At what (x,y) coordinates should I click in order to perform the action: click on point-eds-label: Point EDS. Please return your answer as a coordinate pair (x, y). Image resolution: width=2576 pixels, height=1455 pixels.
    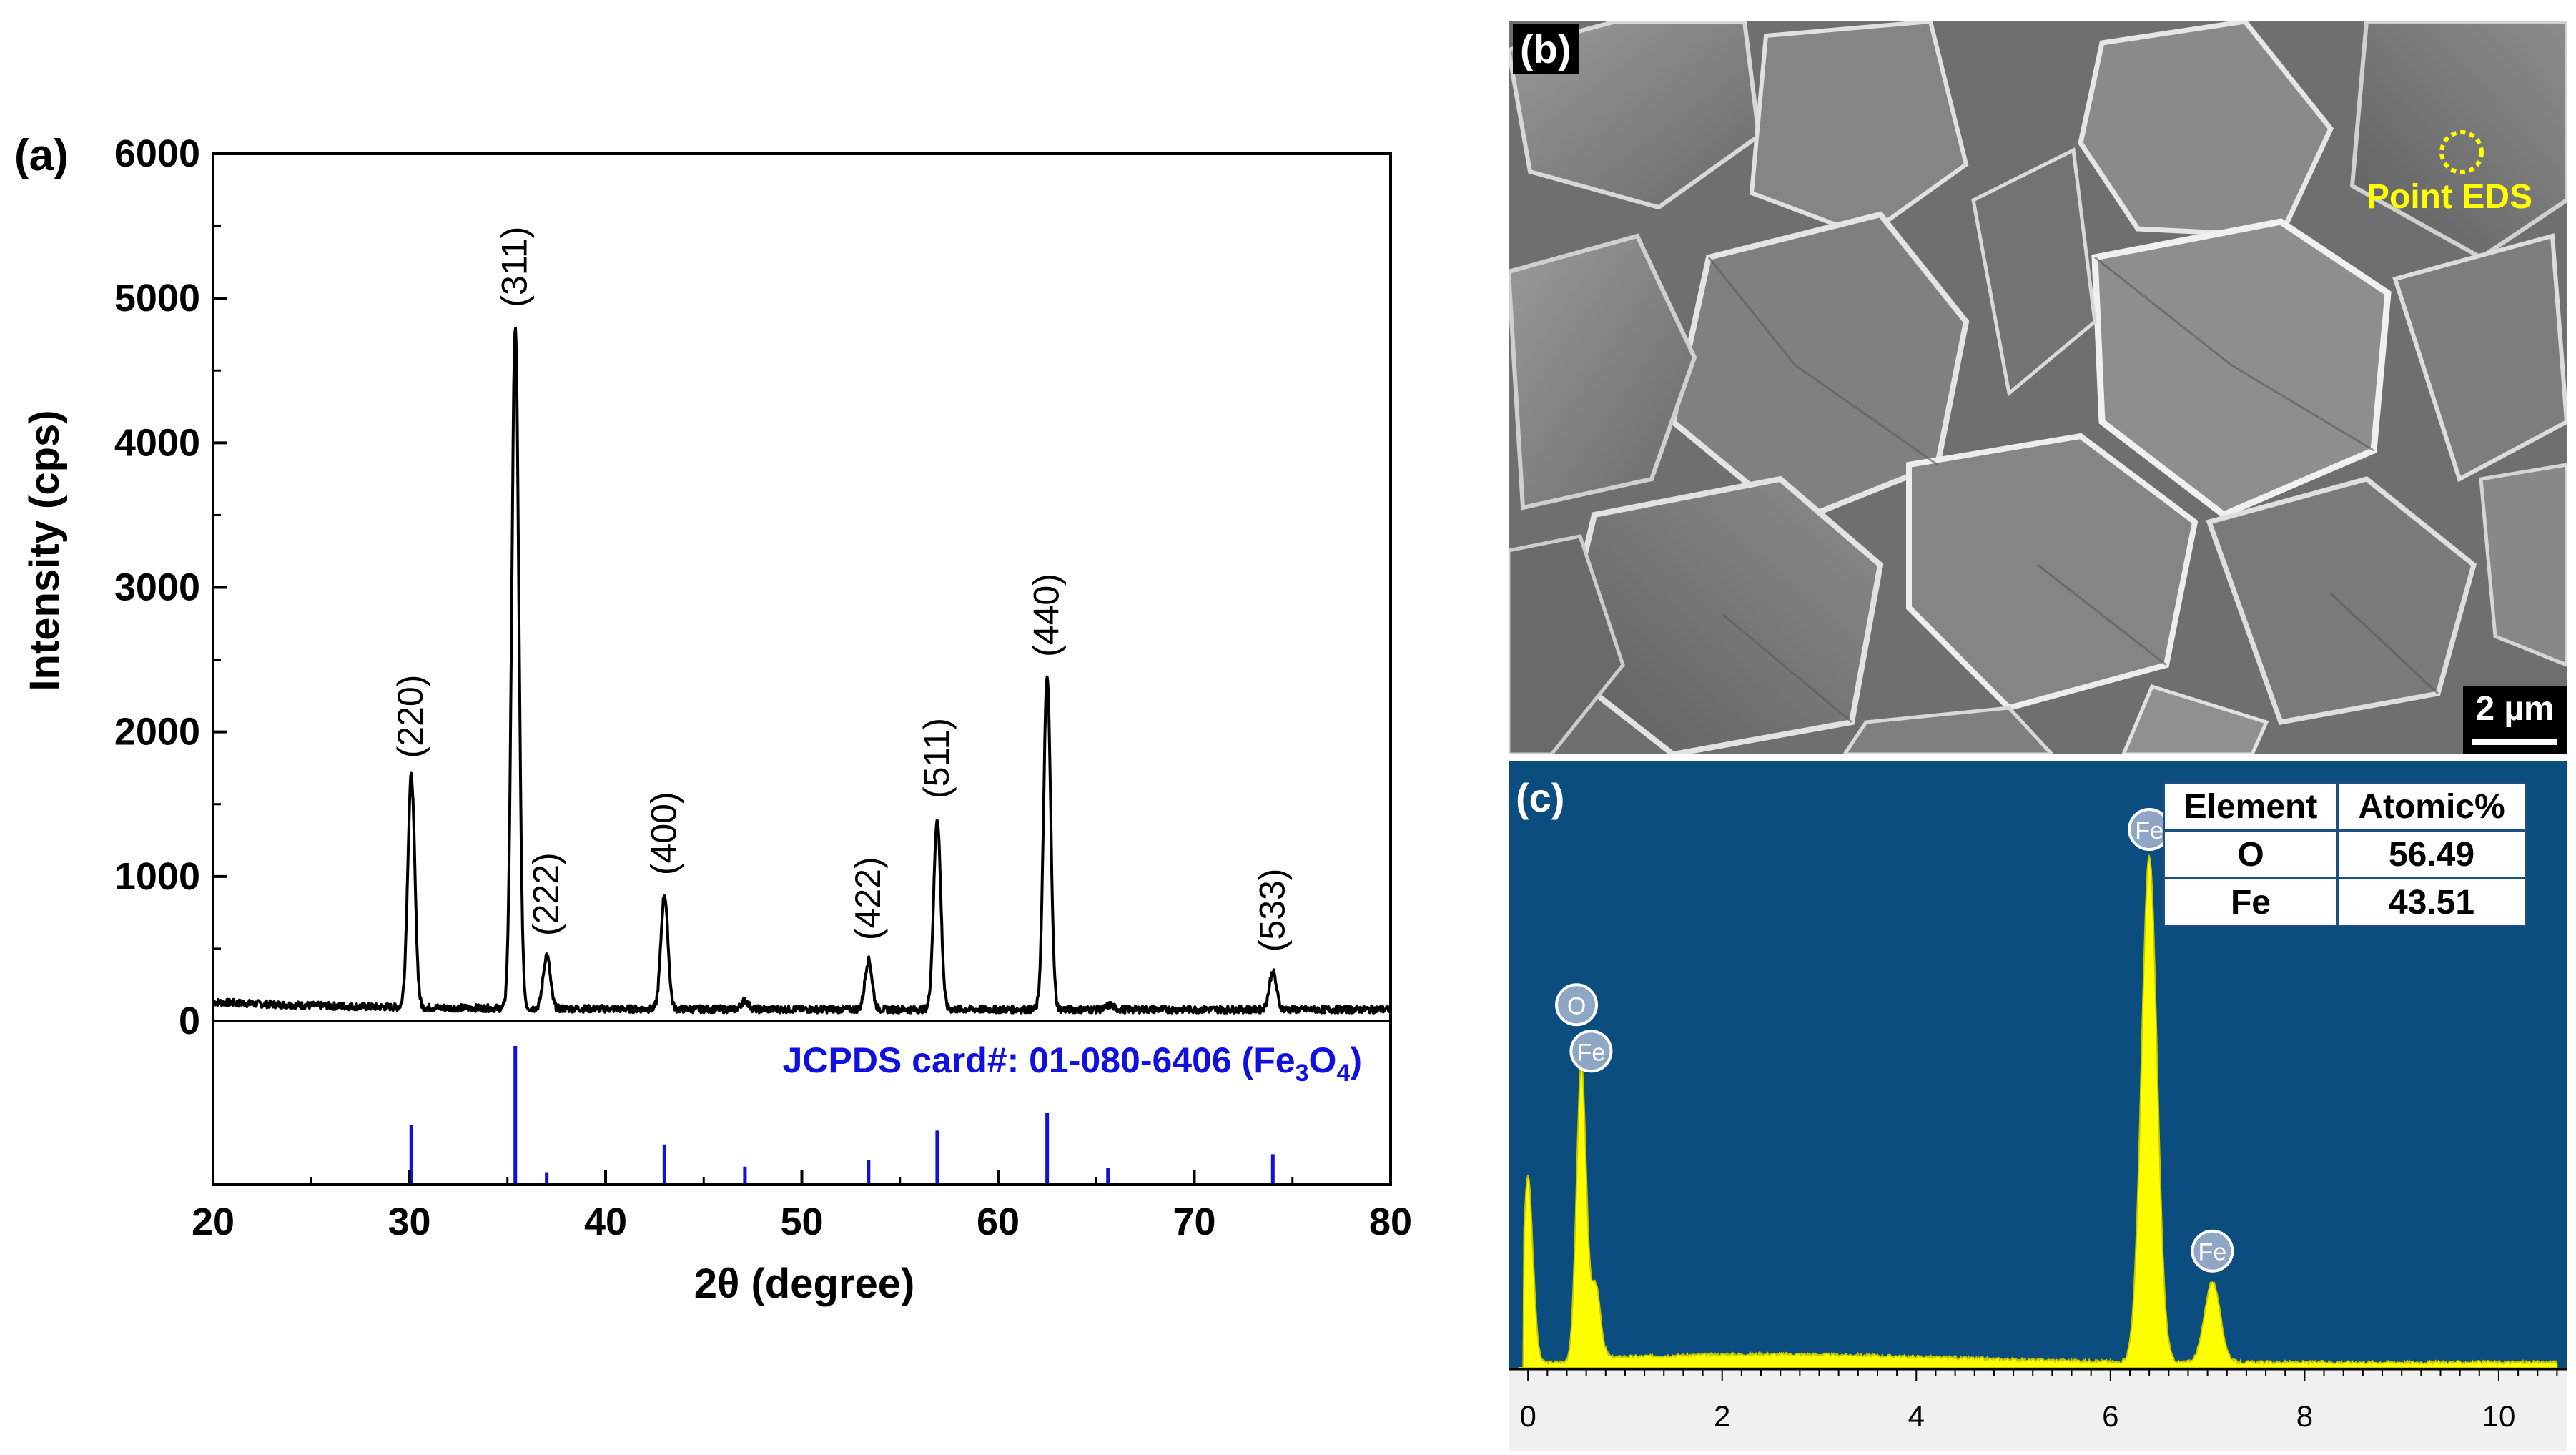
    Looking at the image, I should click on (2450, 197).